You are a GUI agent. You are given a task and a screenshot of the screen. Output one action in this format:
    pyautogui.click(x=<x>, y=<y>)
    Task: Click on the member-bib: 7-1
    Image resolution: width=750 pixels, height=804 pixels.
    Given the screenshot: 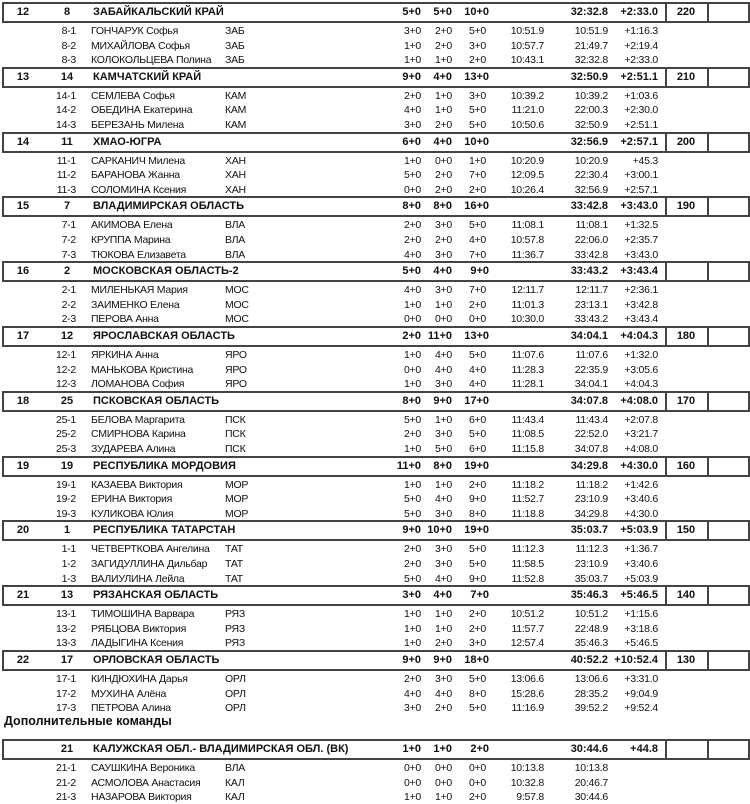 What is the action you would take?
    pyautogui.click(x=69, y=225)
    